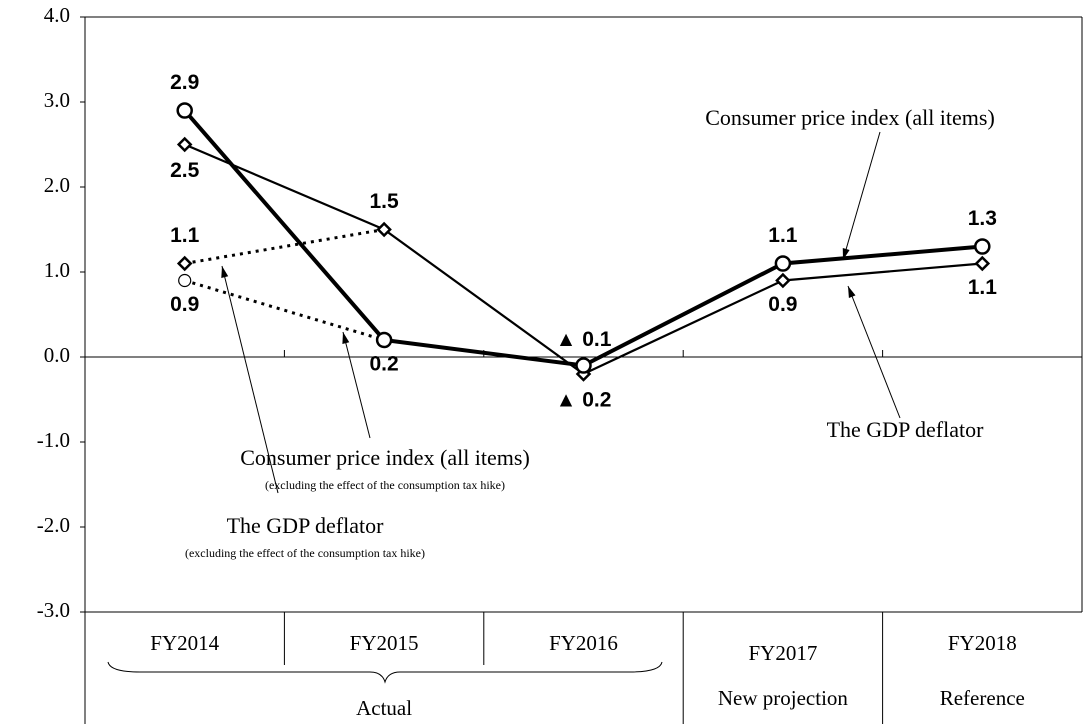  What do you see at coordinates (982, 643) in the screenshot?
I see `x-tick-label: FY2018` at bounding box center [982, 643].